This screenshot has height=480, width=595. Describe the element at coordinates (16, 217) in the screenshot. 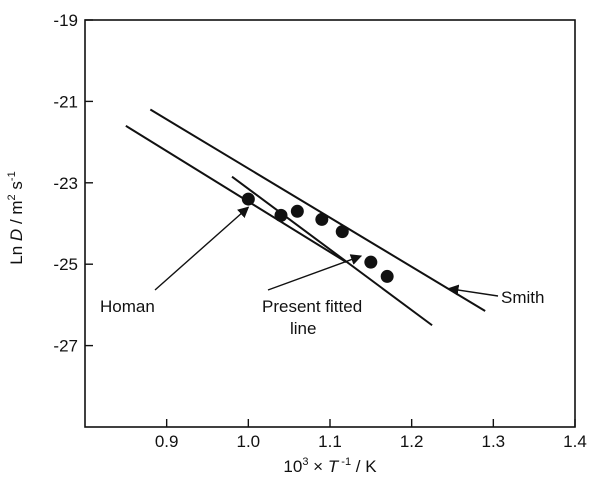

I see `y-axis-title: Ln D / m2 s-1` at that location.